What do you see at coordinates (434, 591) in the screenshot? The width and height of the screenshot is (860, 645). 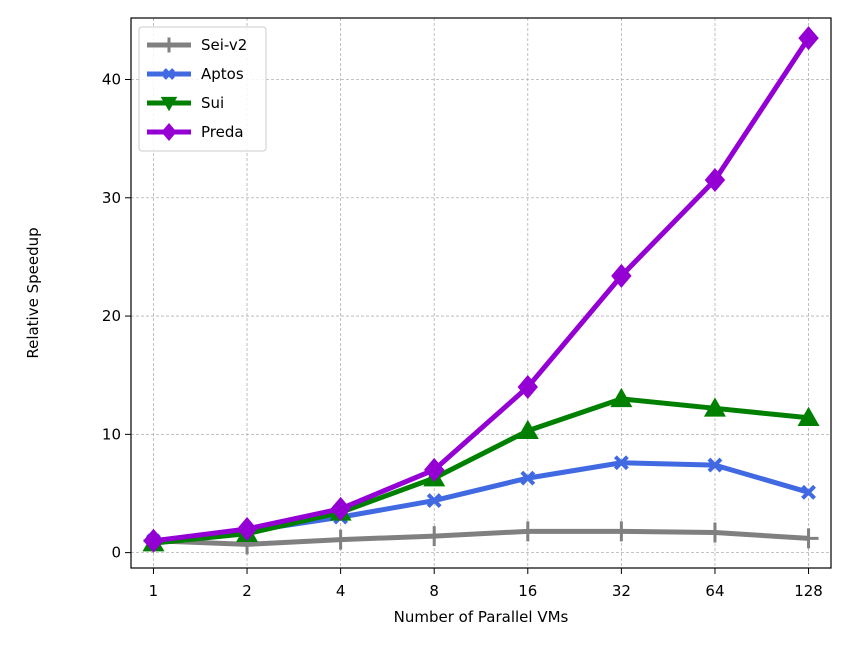 I see `x-tick-label: 8` at bounding box center [434, 591].